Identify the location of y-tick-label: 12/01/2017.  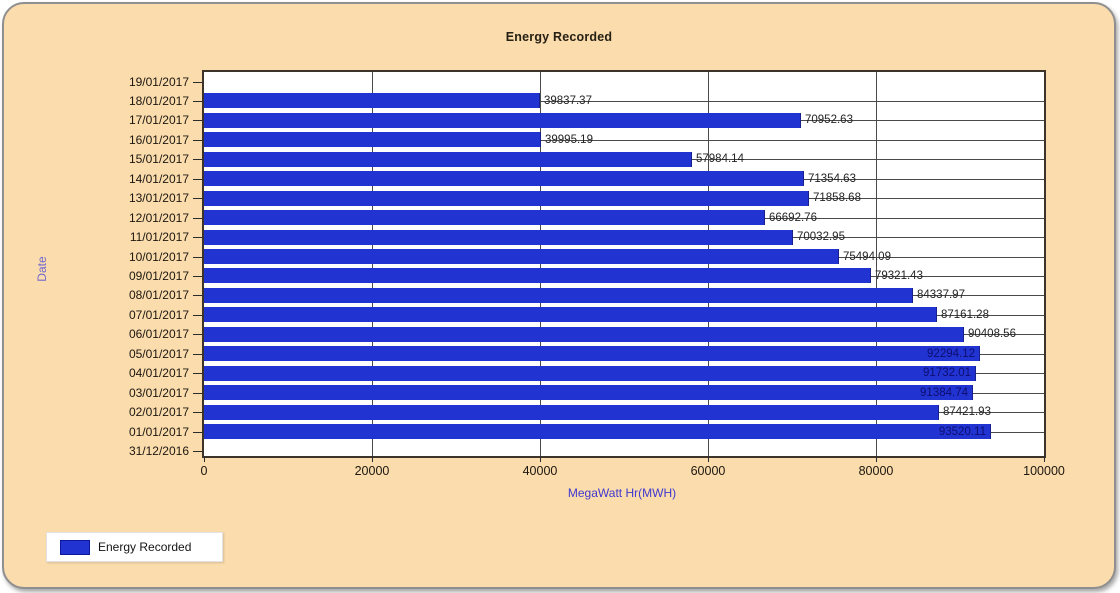
(158, 218).